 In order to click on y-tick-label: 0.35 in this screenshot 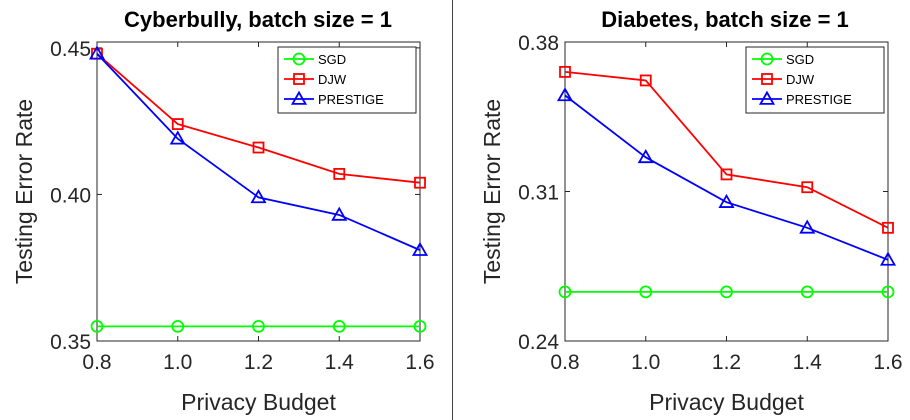, I will do `click(70, 342)`.